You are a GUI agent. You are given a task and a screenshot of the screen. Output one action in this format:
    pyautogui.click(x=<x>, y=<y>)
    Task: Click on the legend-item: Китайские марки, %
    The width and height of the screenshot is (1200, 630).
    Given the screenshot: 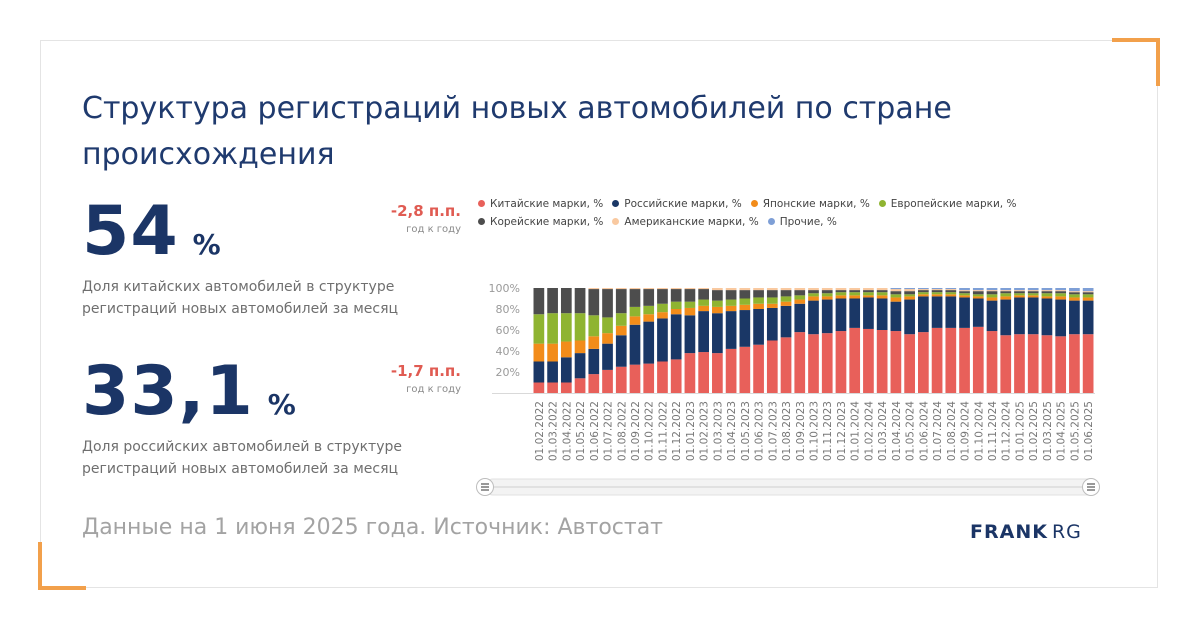 What is the action you would take?
    pyautogui.click(x=540, y=204)
    